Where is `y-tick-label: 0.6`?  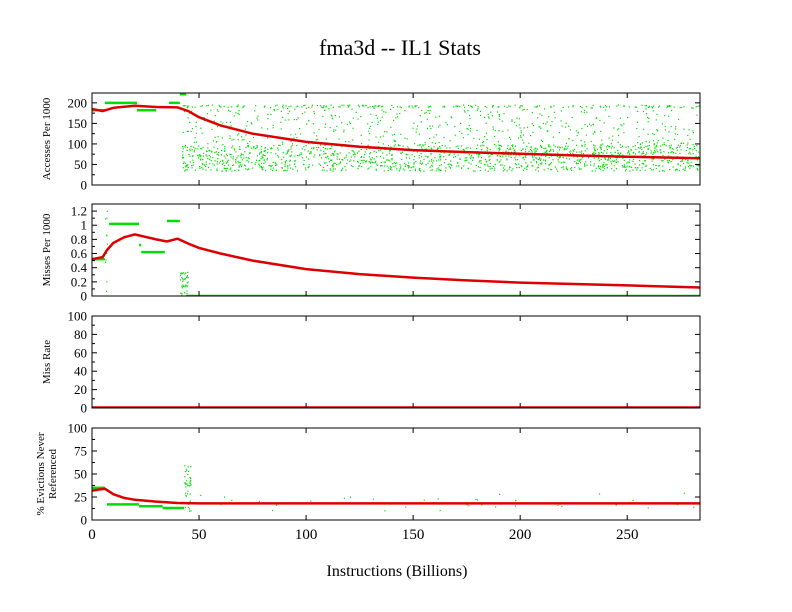
y-tick-label: 0.6 is located at coordinates (79, 253).